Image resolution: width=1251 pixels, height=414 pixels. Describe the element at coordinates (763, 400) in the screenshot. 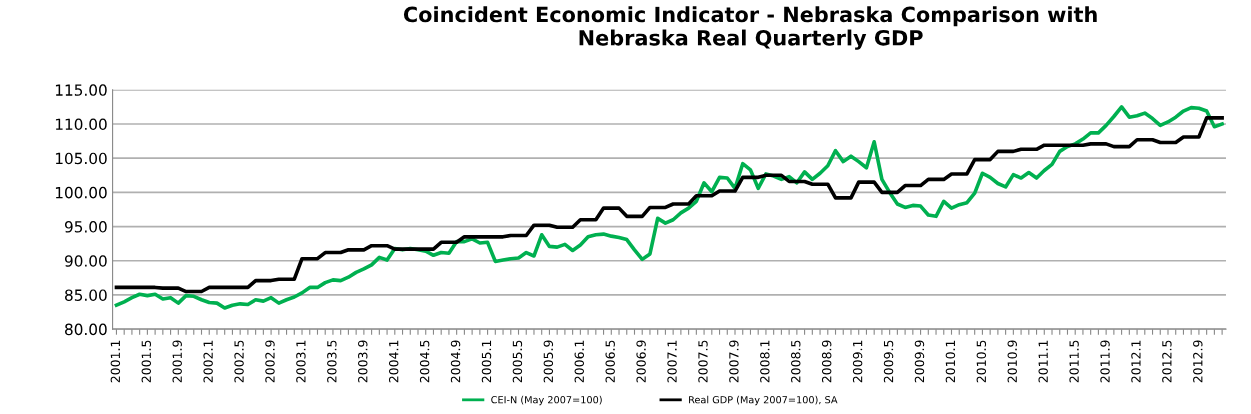

I see `legend-label: Real GDP (May 2007=100), SA` at that location.